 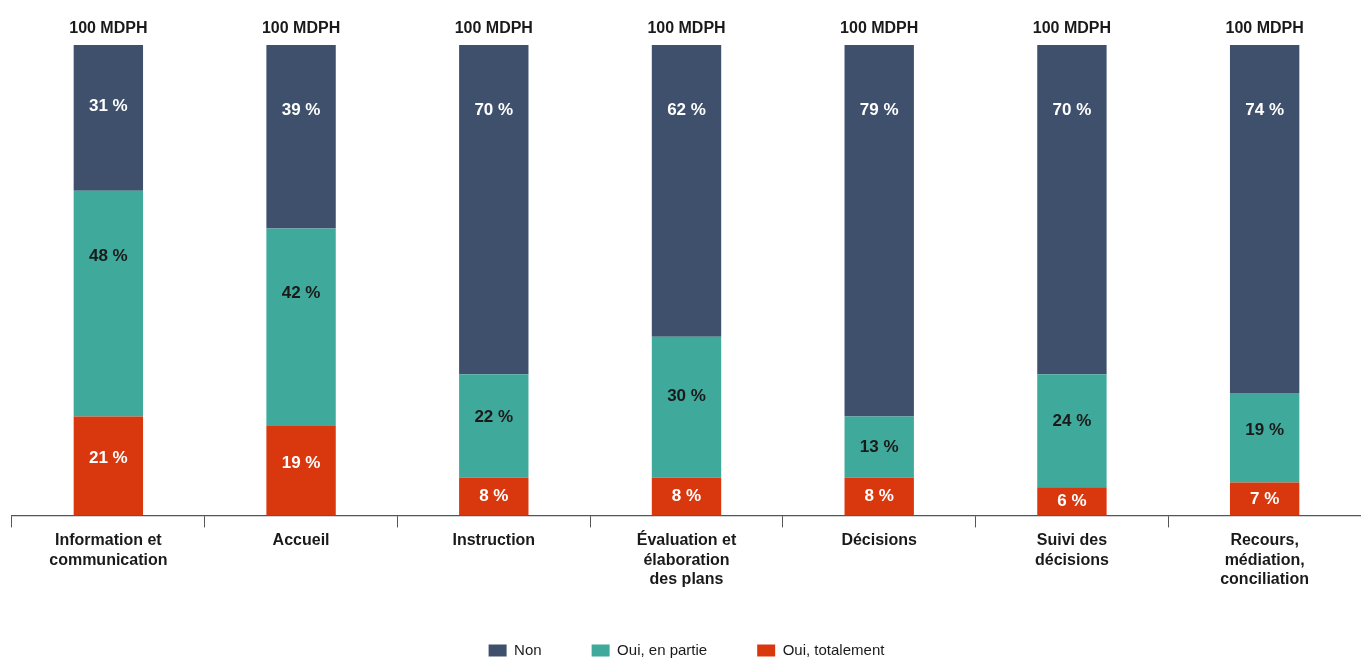 I want to click on data-label: 22 %, so click(x=494, y=417).